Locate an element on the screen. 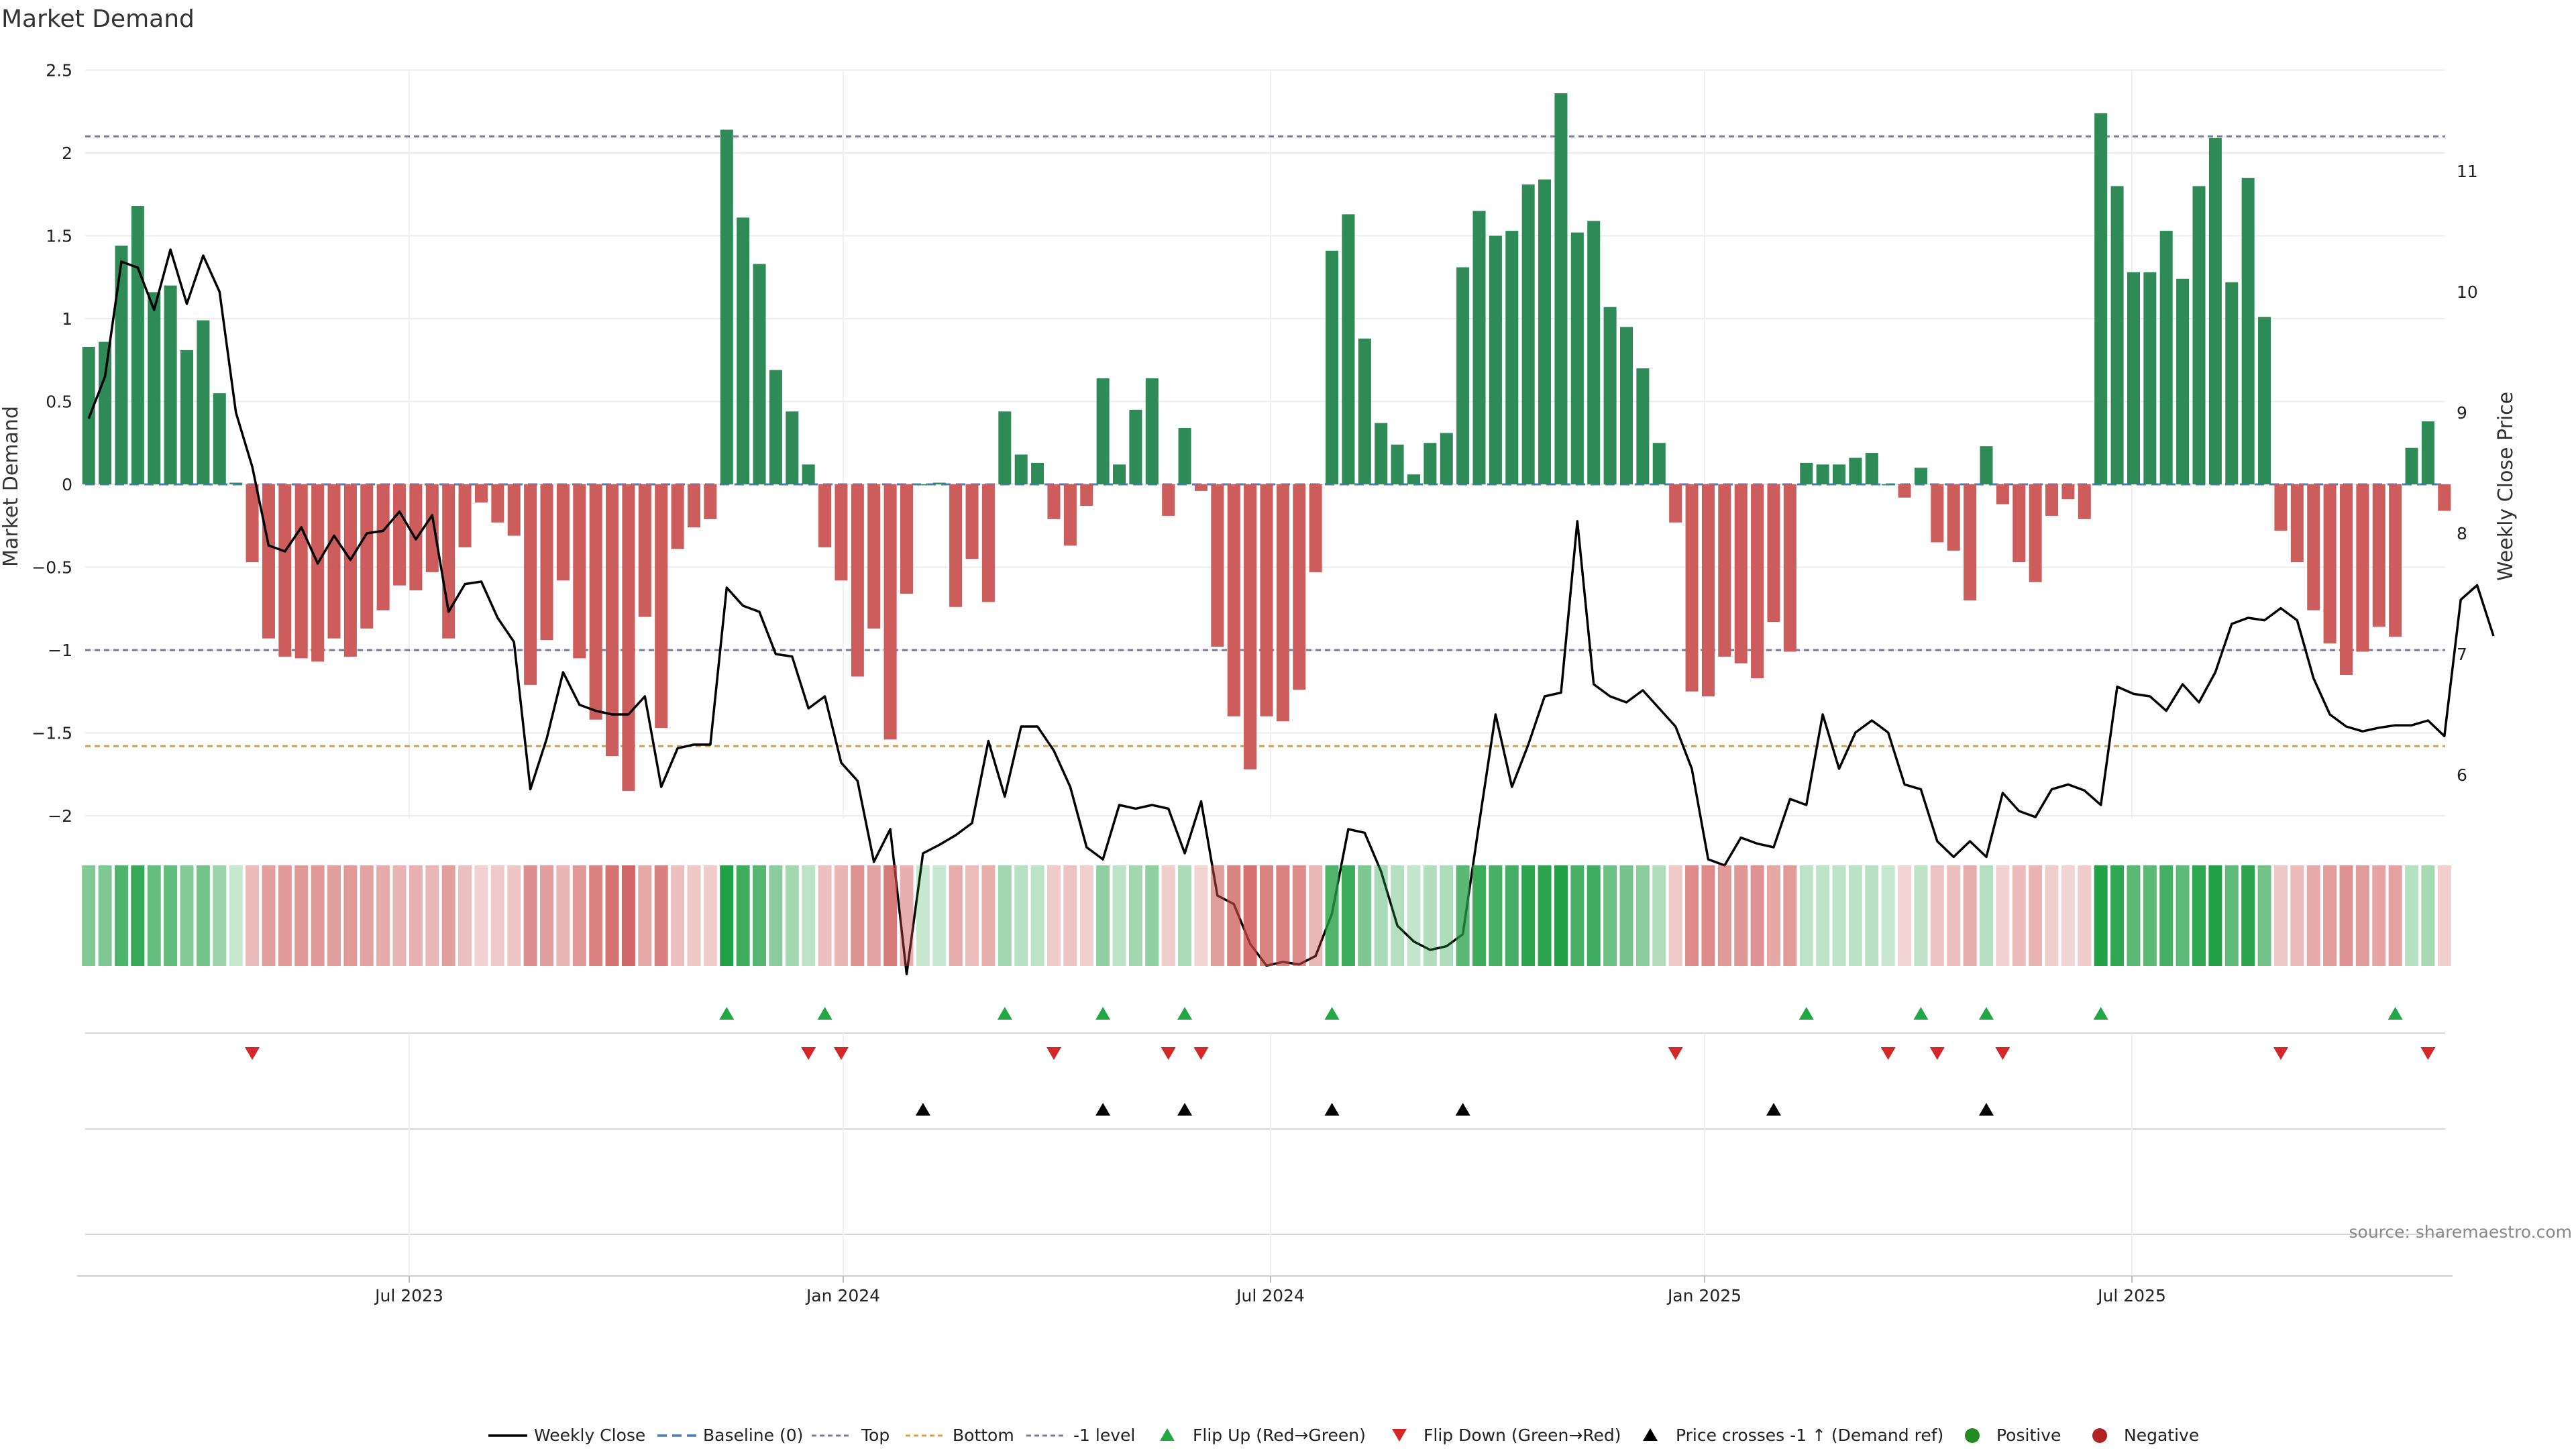 The height and width of the screenshot is (1449, 2576). y2-tick-label: 9 is located at coordinates (2462, 413).